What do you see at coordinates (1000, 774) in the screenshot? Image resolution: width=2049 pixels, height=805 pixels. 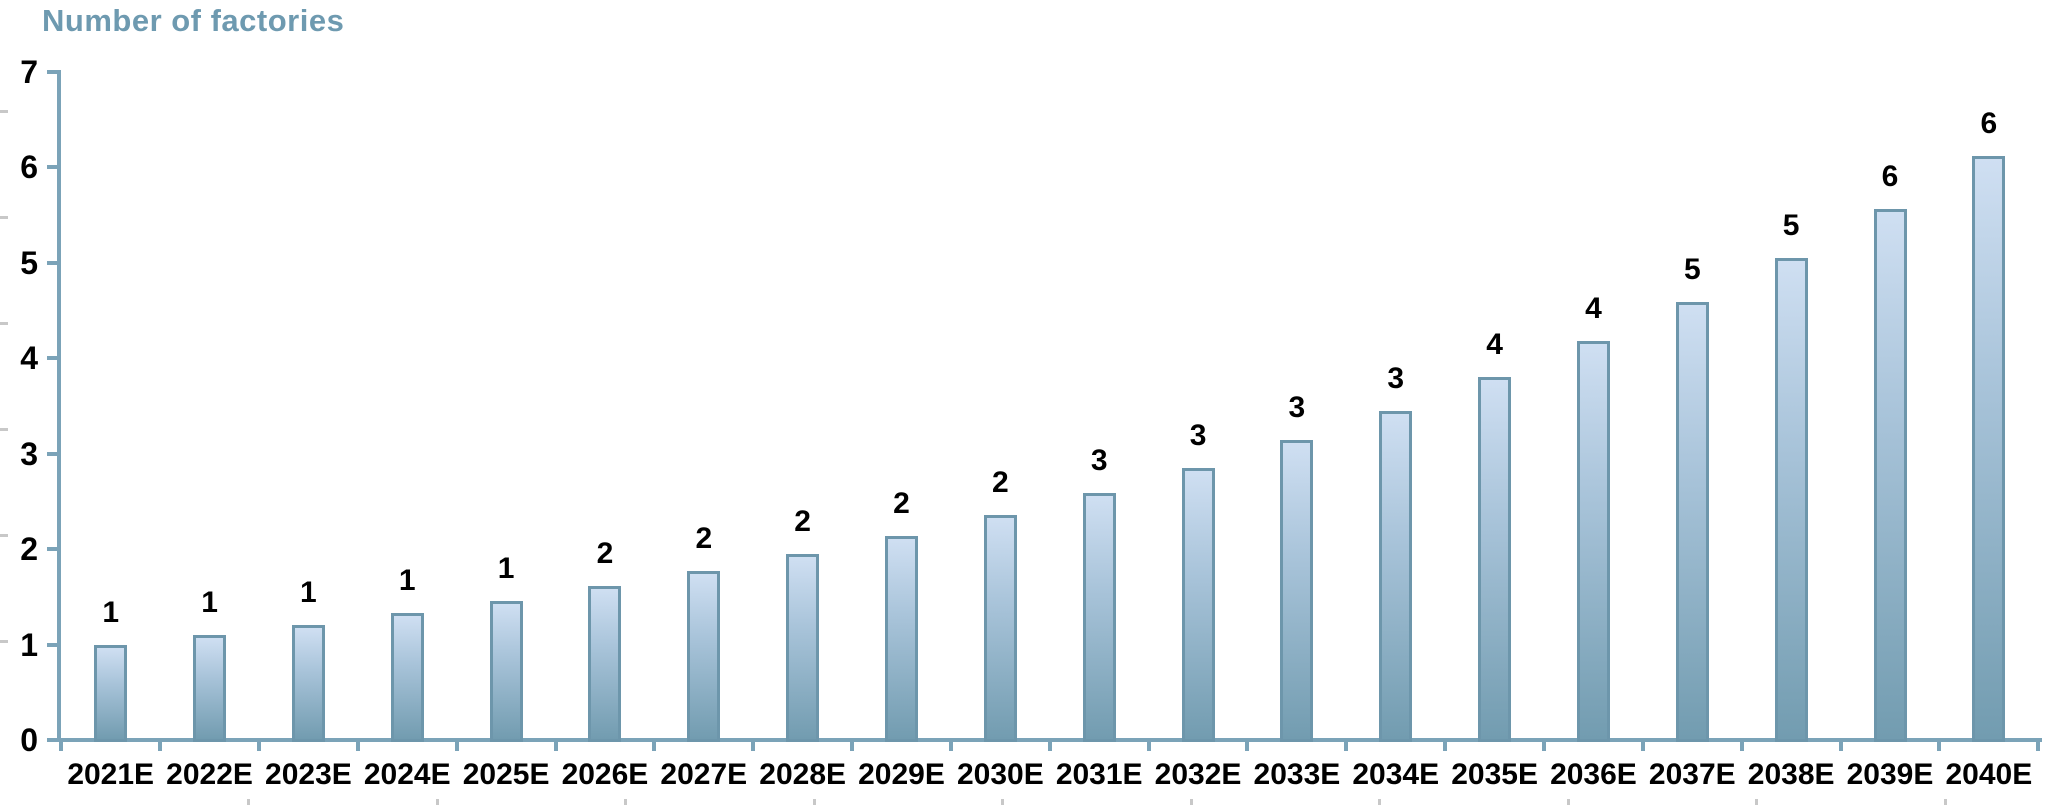 I see `x-axis-category-label: 2030E` at bounding box center [1000, 774].